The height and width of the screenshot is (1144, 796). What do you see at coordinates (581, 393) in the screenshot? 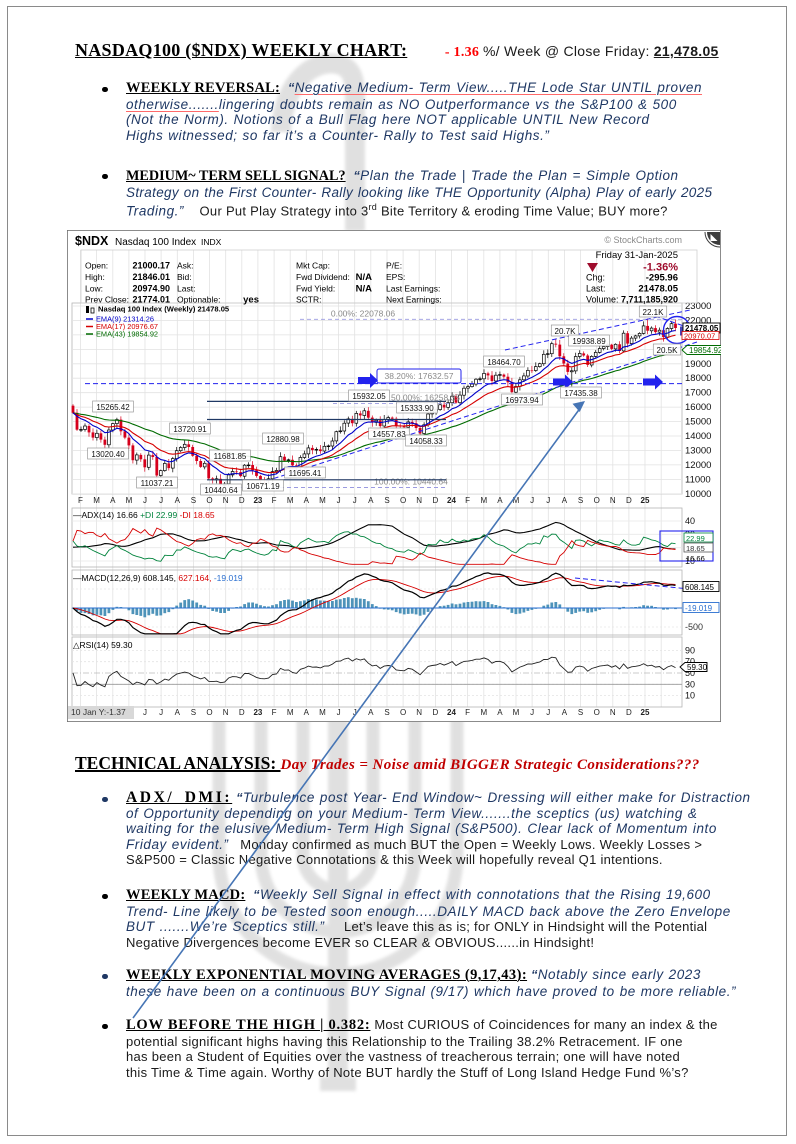
I see `svg-text: 17435.38` at bounding box center [581, 393].